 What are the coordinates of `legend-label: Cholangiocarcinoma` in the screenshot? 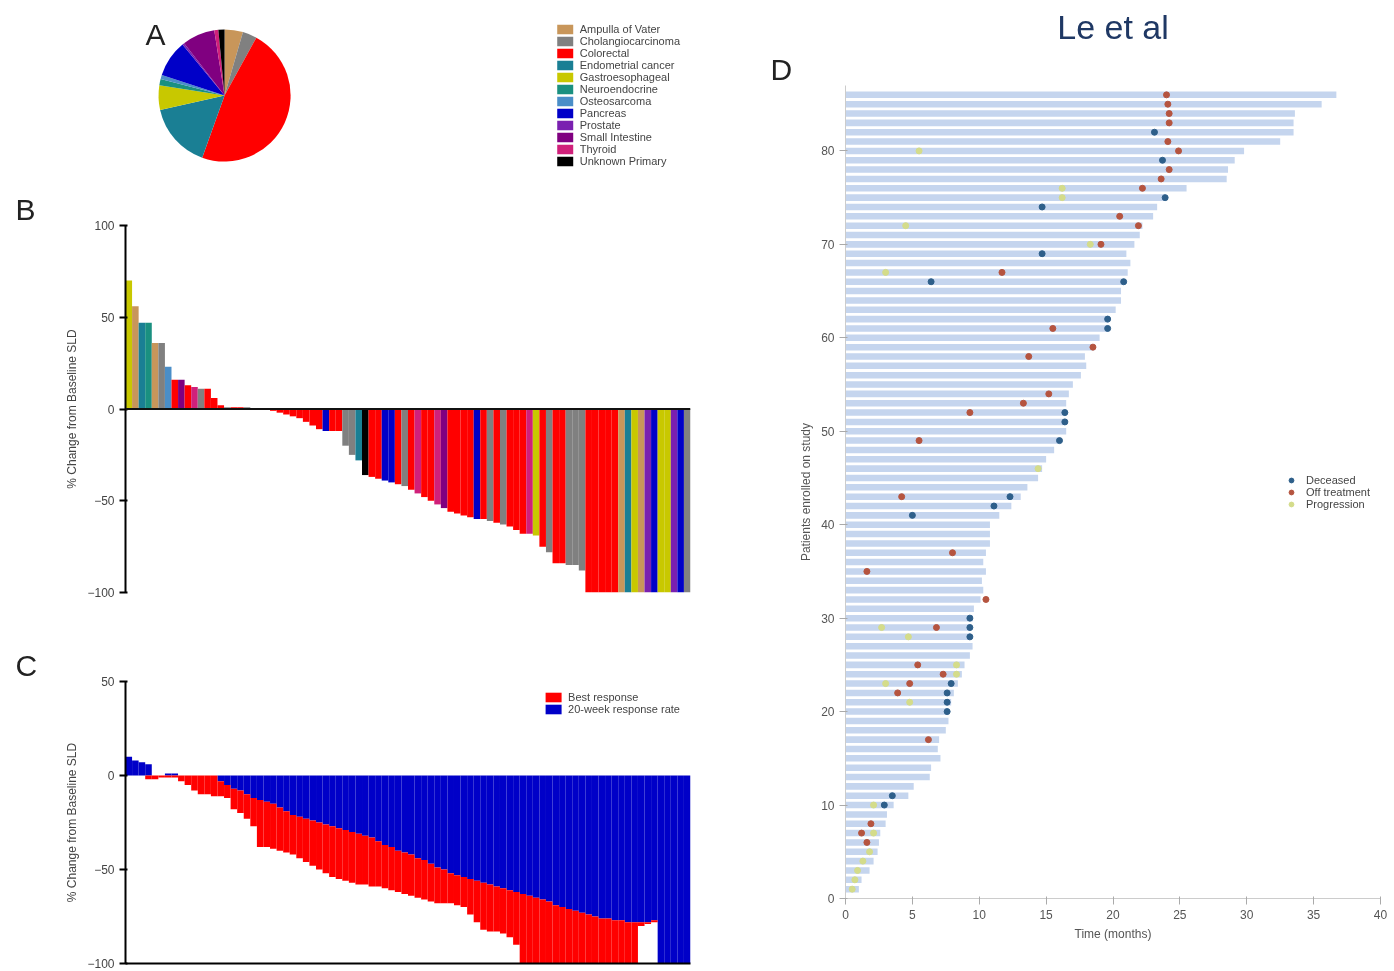 It's located at (629, 41).